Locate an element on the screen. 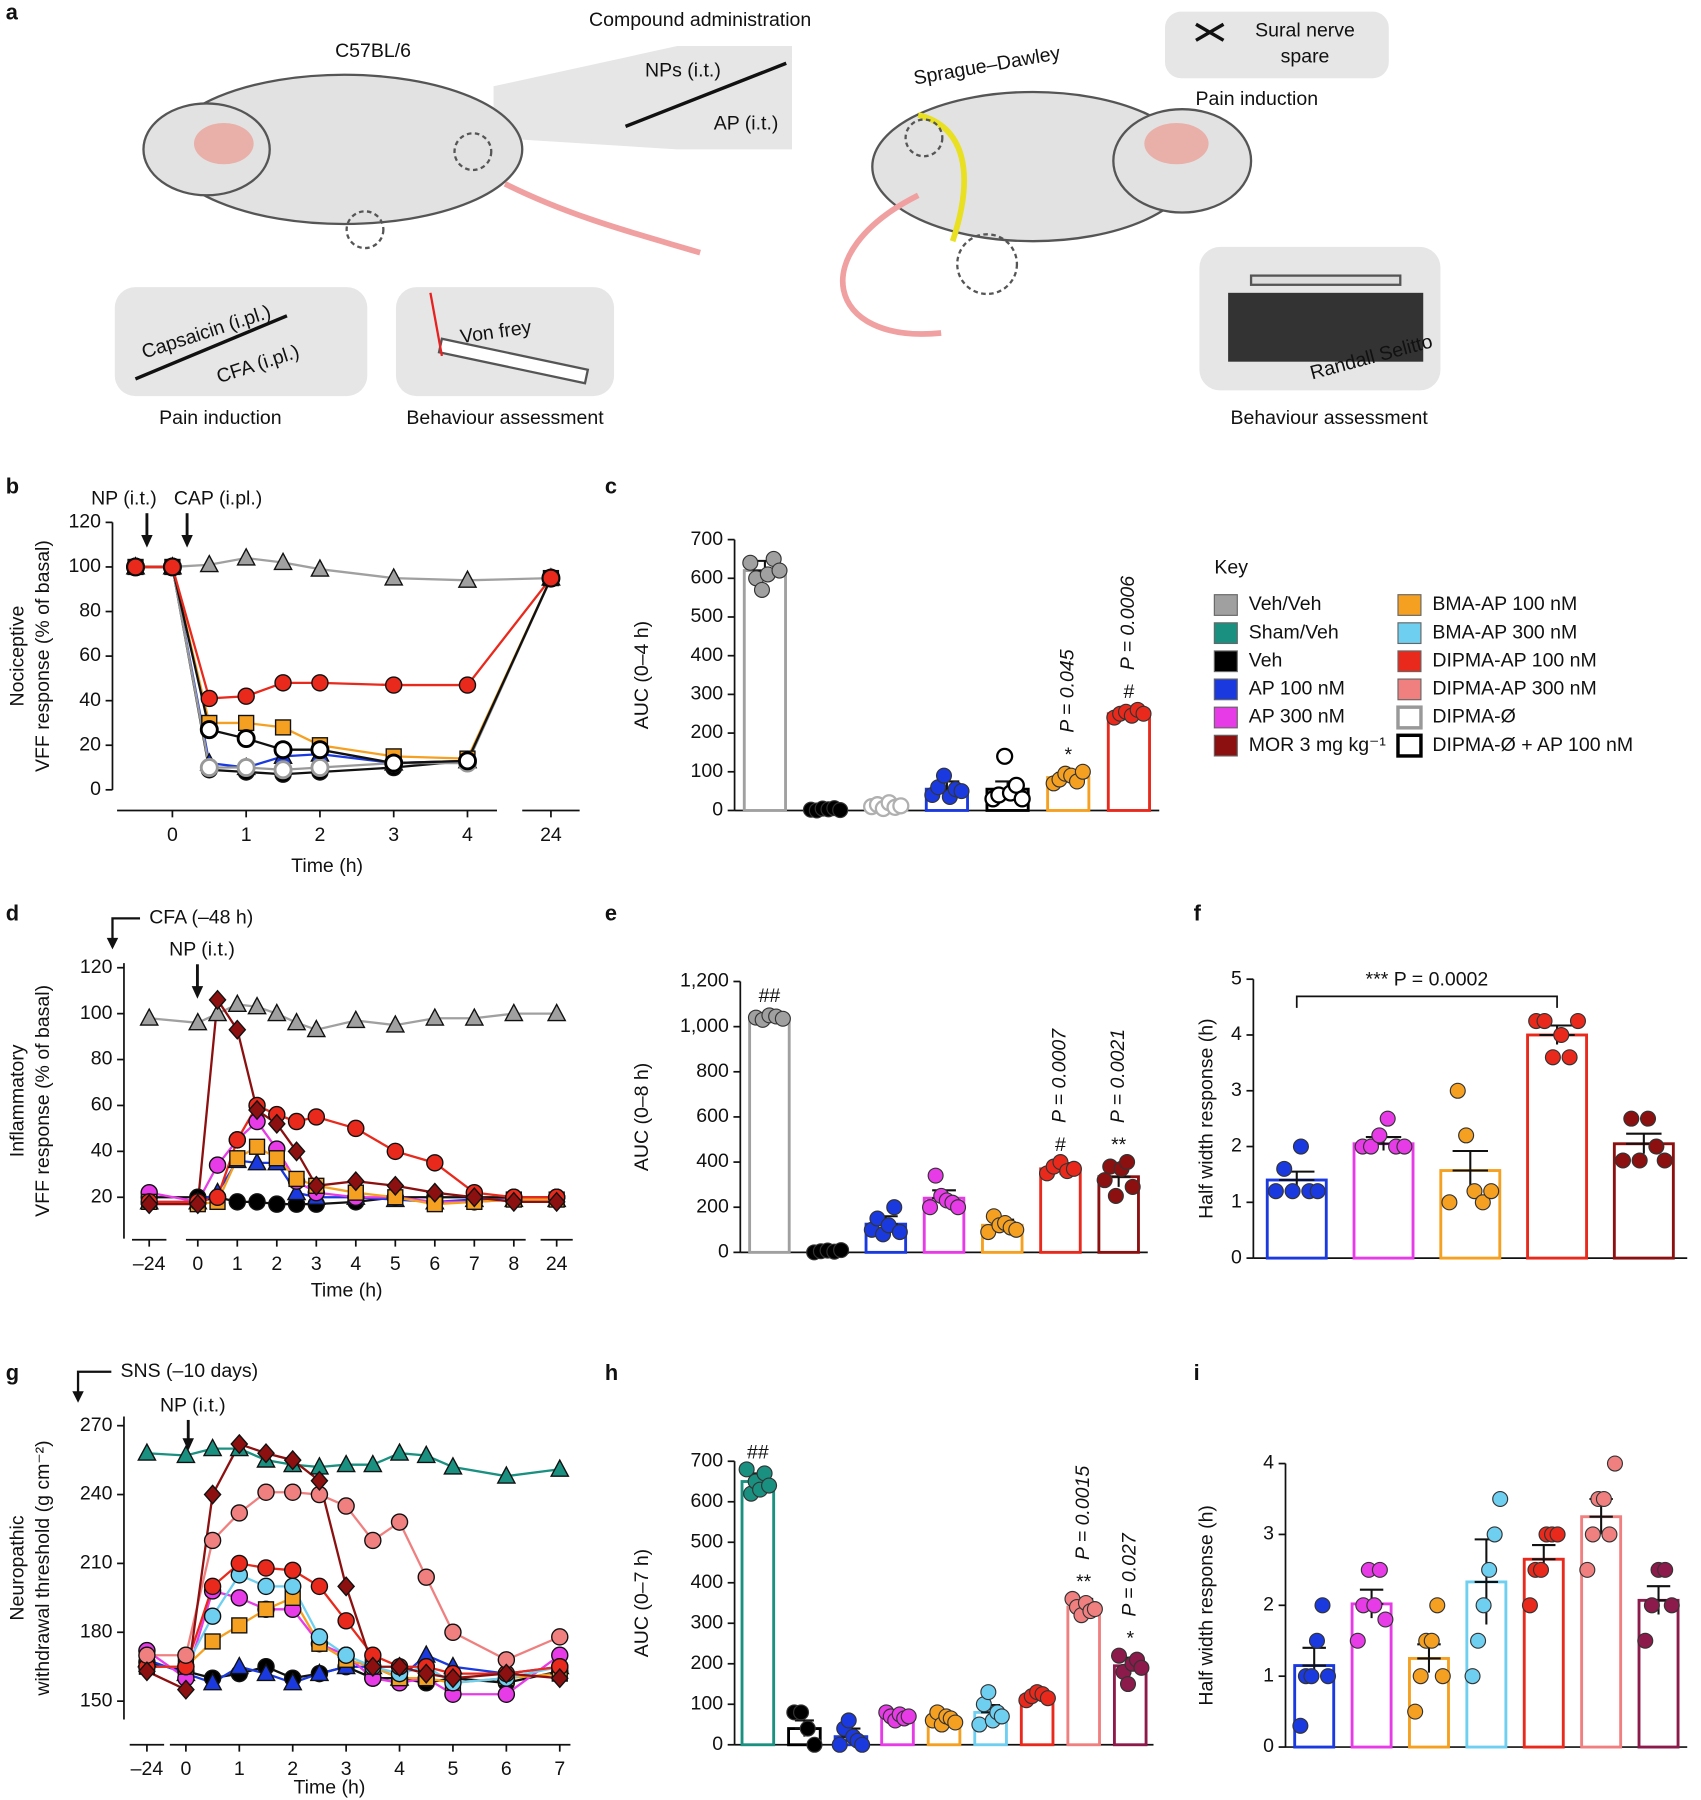  y-tick-label: 60 is located at coordinates (102, 1105).